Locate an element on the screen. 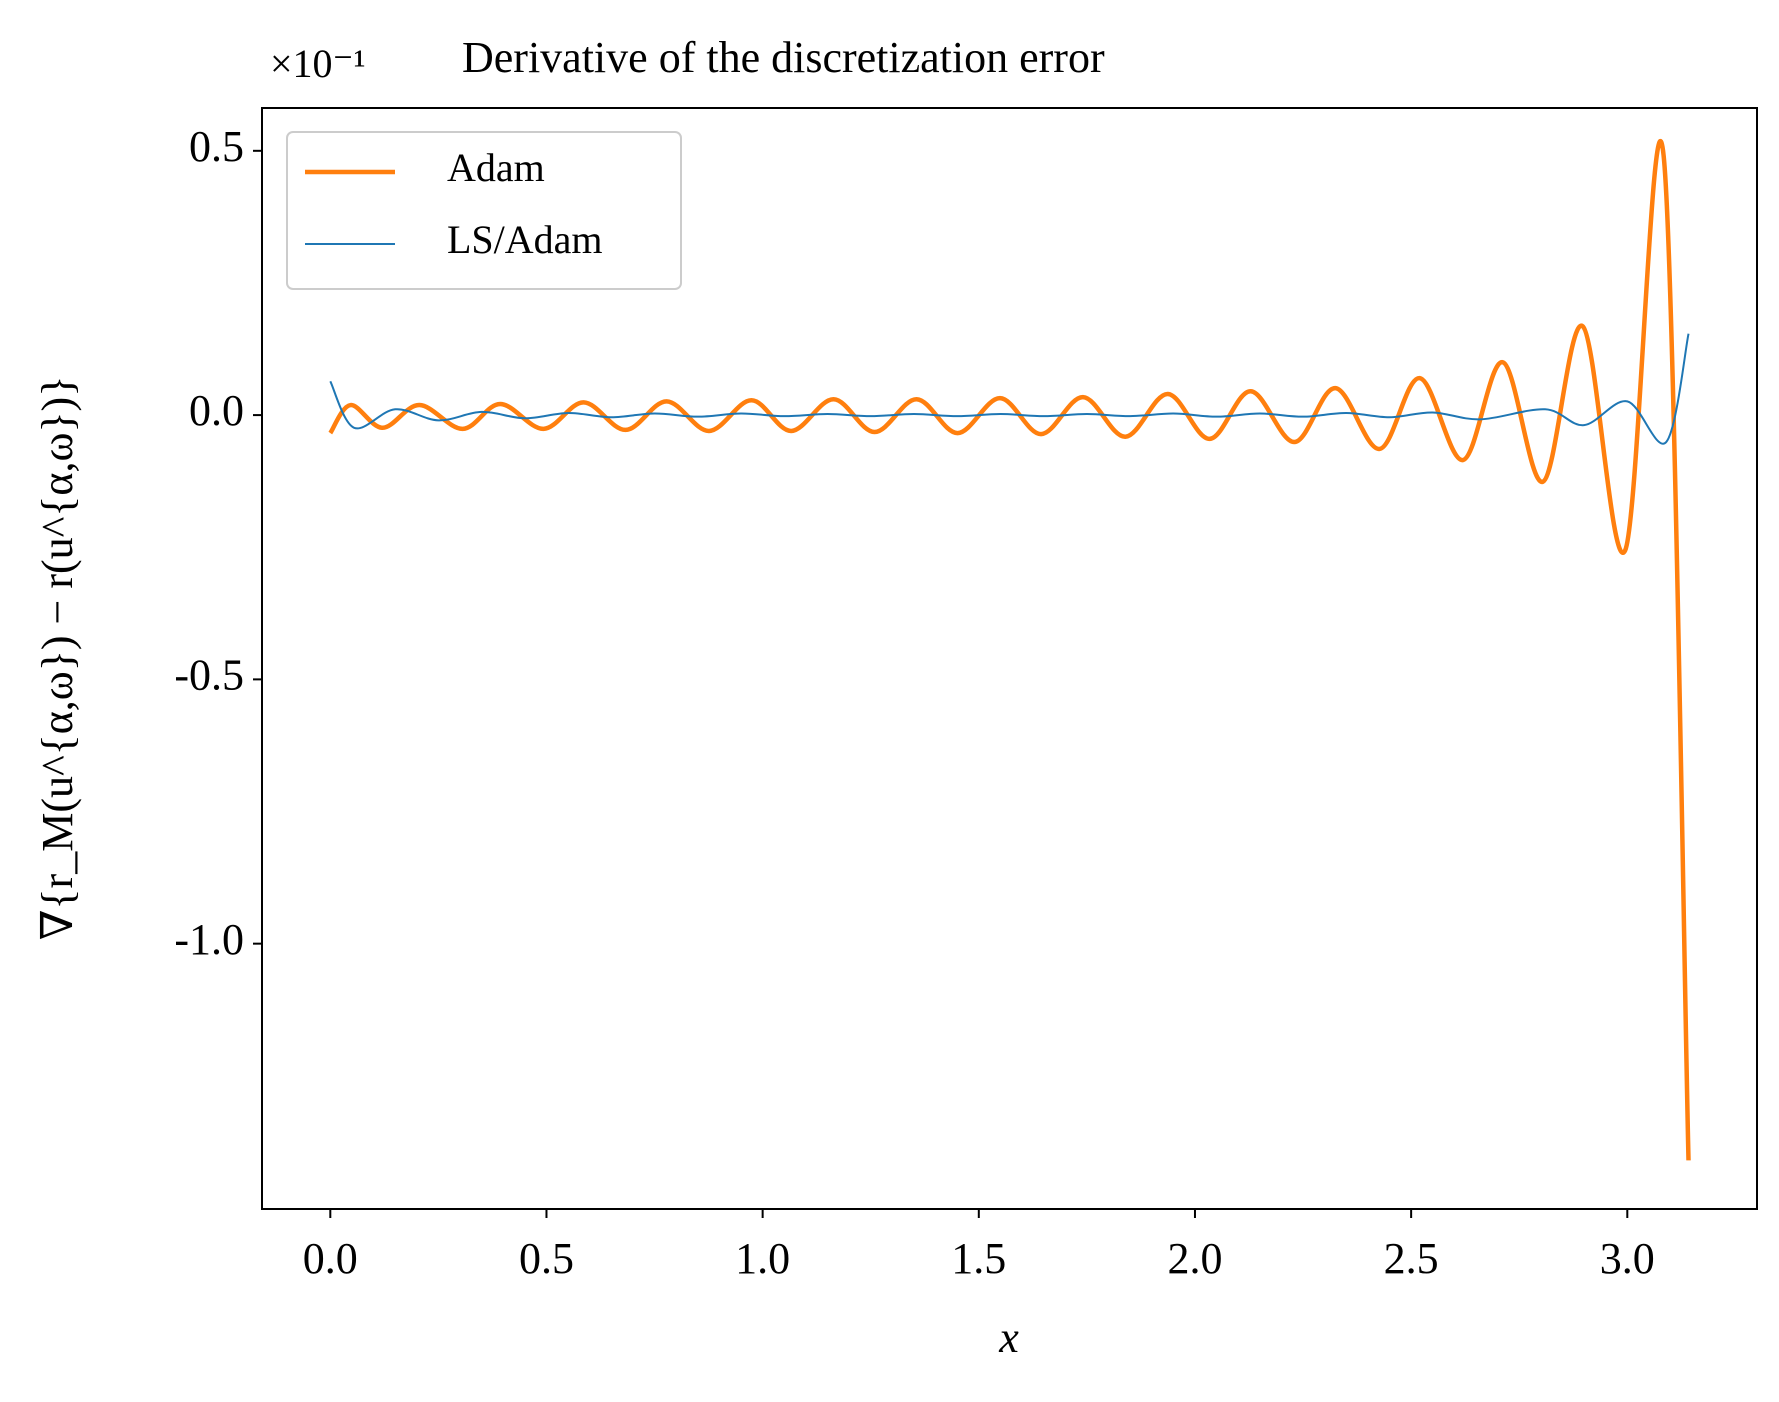 The height and width of the screenshot is (1402, 1779). x-tick-label: 0.5 is located at coordinates (546, 1258).